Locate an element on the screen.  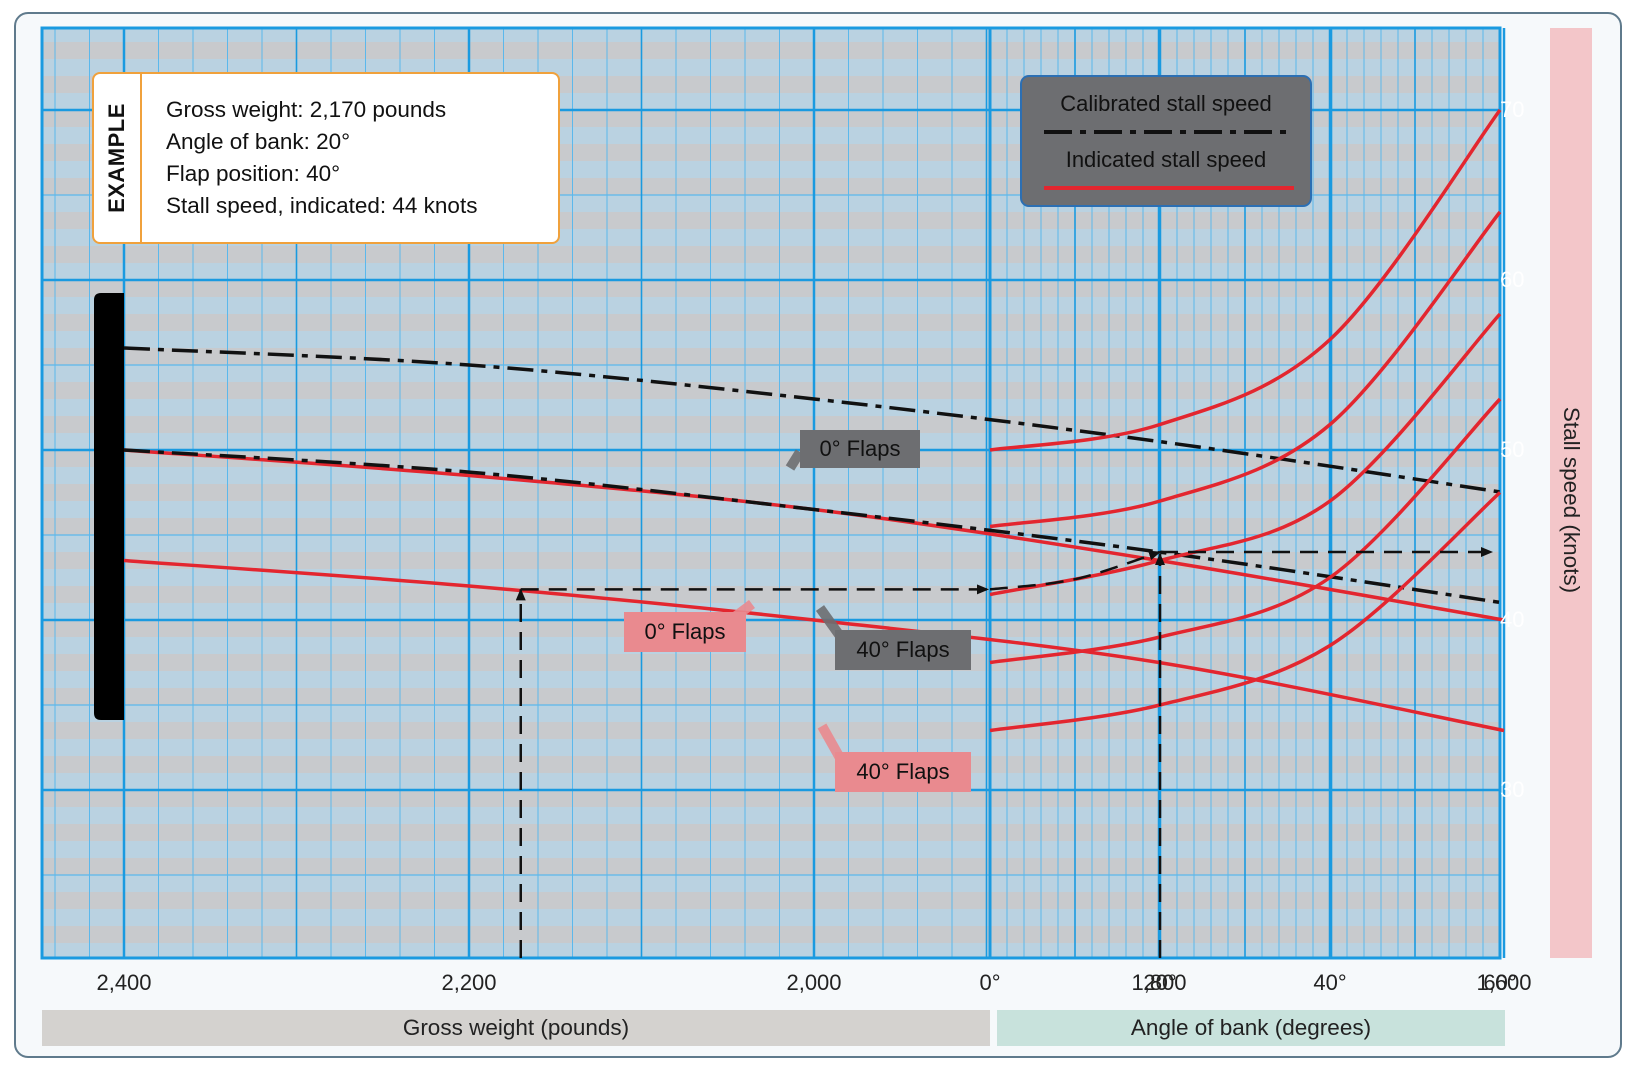
x-tick-weight: 2,000 is located at coordinates (814, 982).